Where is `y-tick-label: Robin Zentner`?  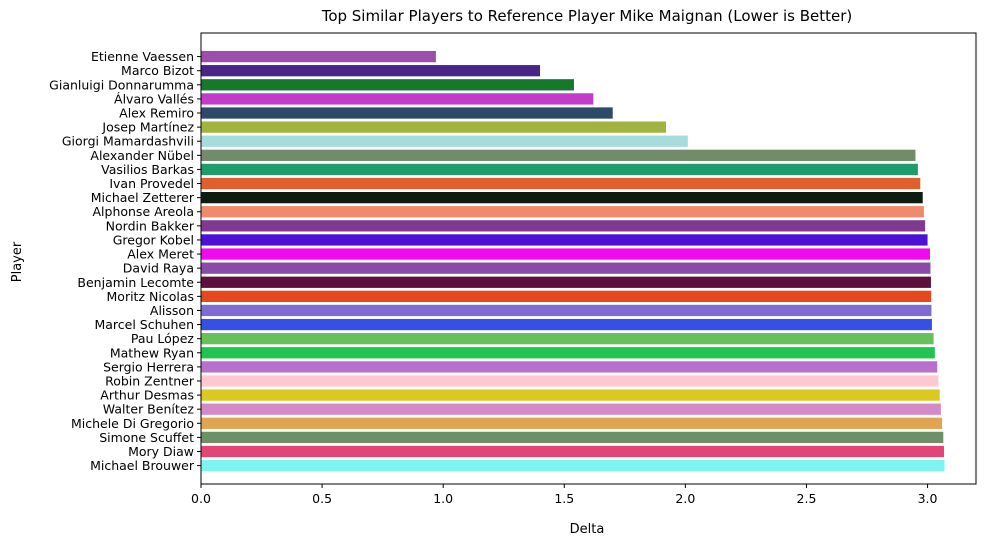 y-tick-label: Robin Zentner is located at coordinates (150, 380).